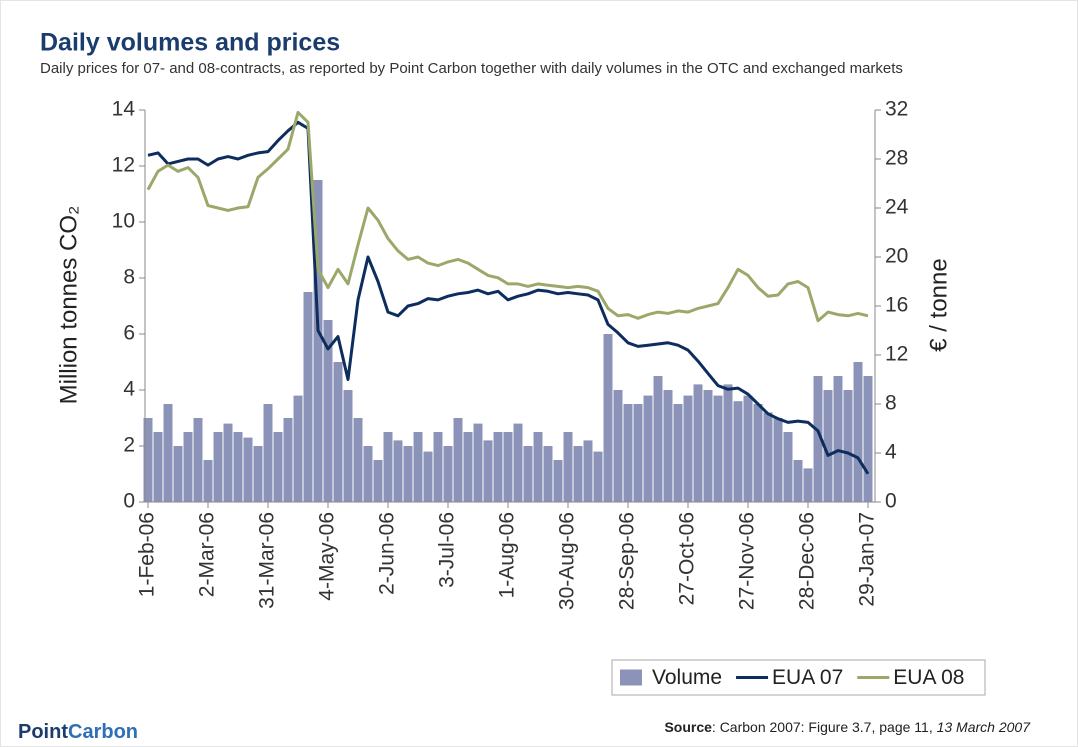 This screenshot has width=1078, height=747. What do you see at coordinates (891, 452) in the screenshot?
I see `y2-tick-label: 4` at bounding box center [891, 452].